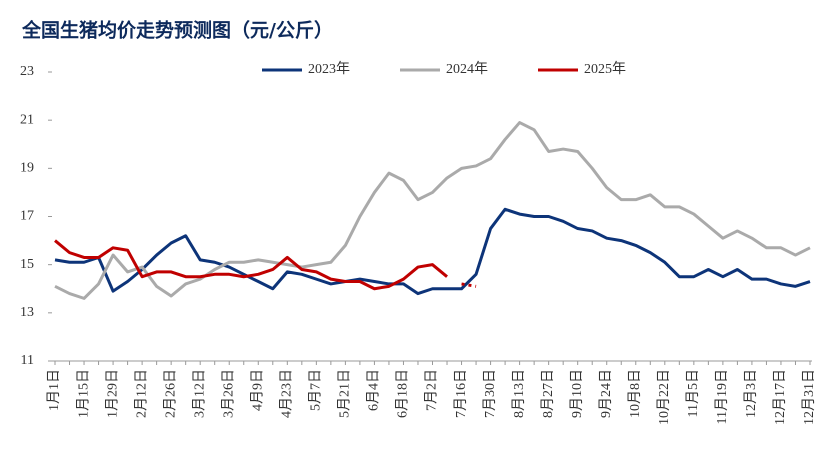 This screenshot has width=815, height=461. What do you see at coordinates (54, 390) in the screenshot?
I see `x-tick-label: 1月1日` at bounding box center [54, 390].